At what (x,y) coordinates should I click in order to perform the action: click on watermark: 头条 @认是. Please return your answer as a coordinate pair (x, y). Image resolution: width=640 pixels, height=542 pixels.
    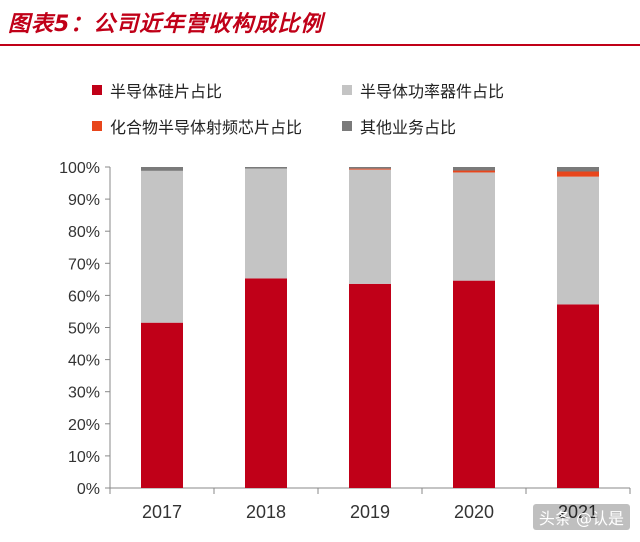
    Looking at the image, I should click on (581, 517).